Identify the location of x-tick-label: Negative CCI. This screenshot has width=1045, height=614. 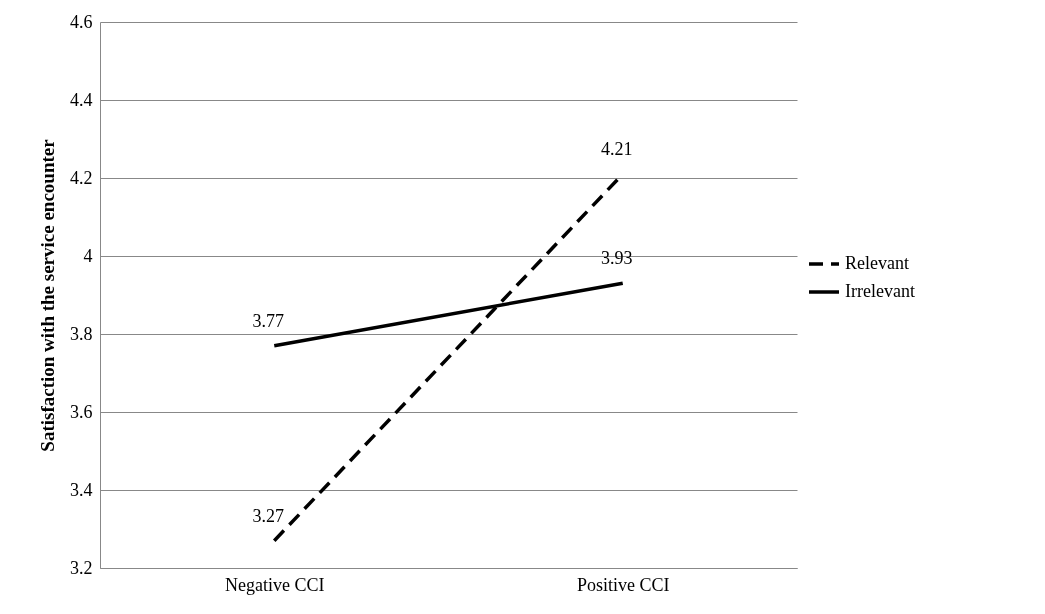
(275, 584).